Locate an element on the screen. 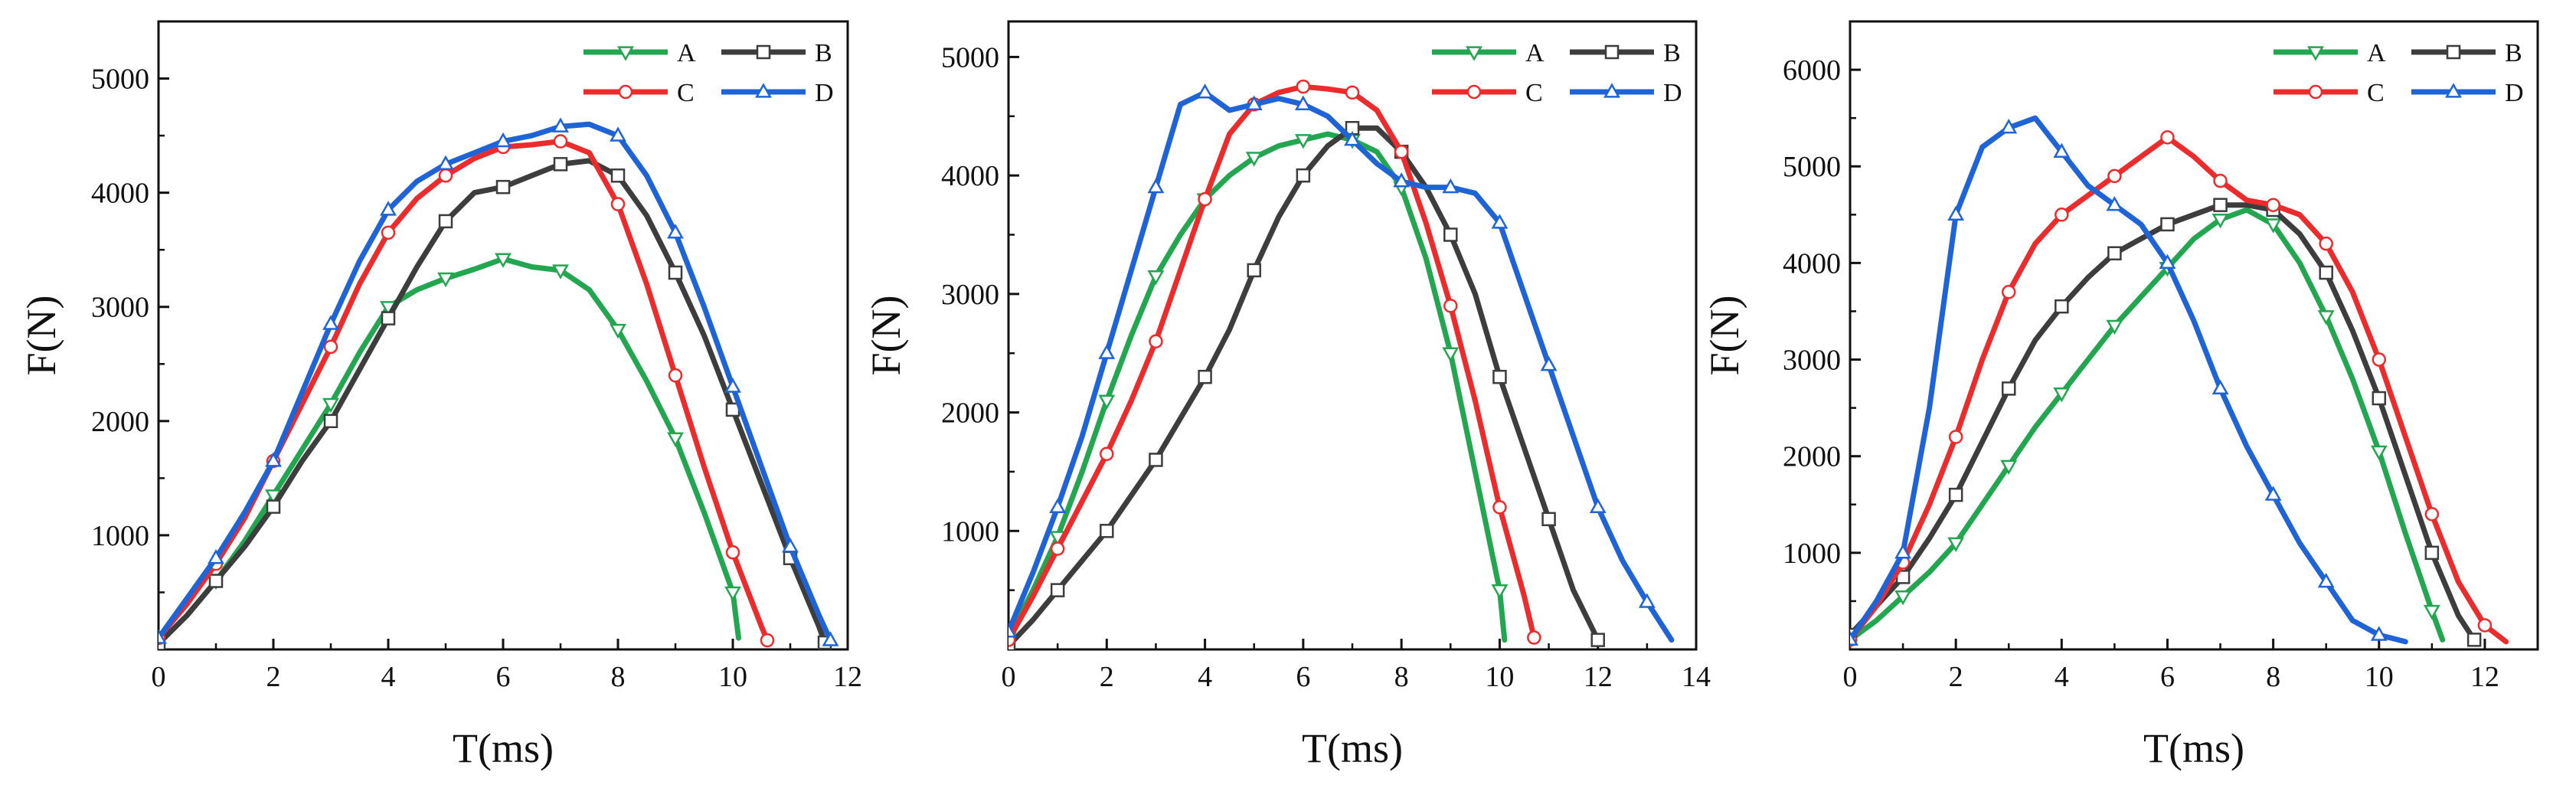  series-A is located at coordinates (450, 451).